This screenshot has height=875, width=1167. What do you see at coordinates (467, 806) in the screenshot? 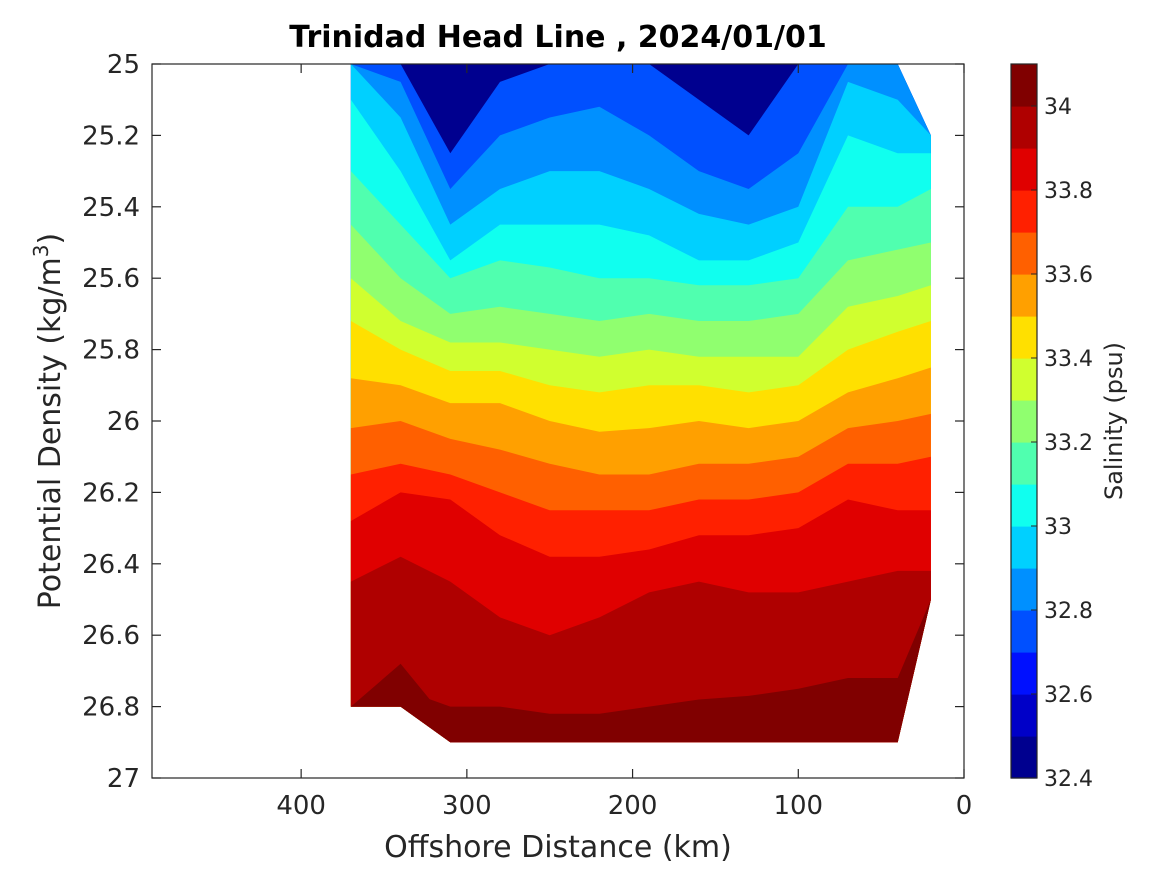
I see `x-tick-label: 300` at bounding box center [467, 806].